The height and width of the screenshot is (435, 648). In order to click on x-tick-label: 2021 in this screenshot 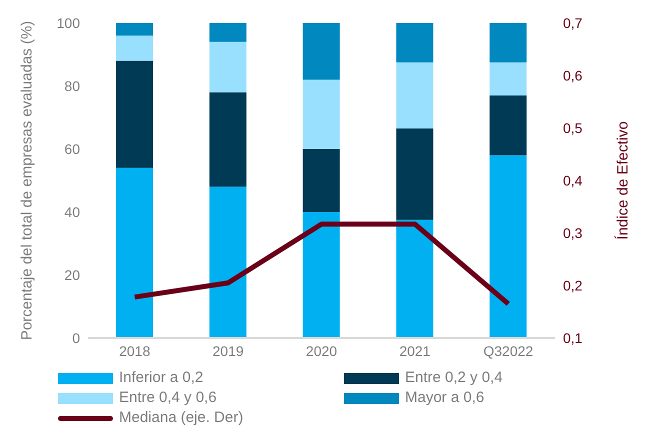, I will do `click(415, 350)`.